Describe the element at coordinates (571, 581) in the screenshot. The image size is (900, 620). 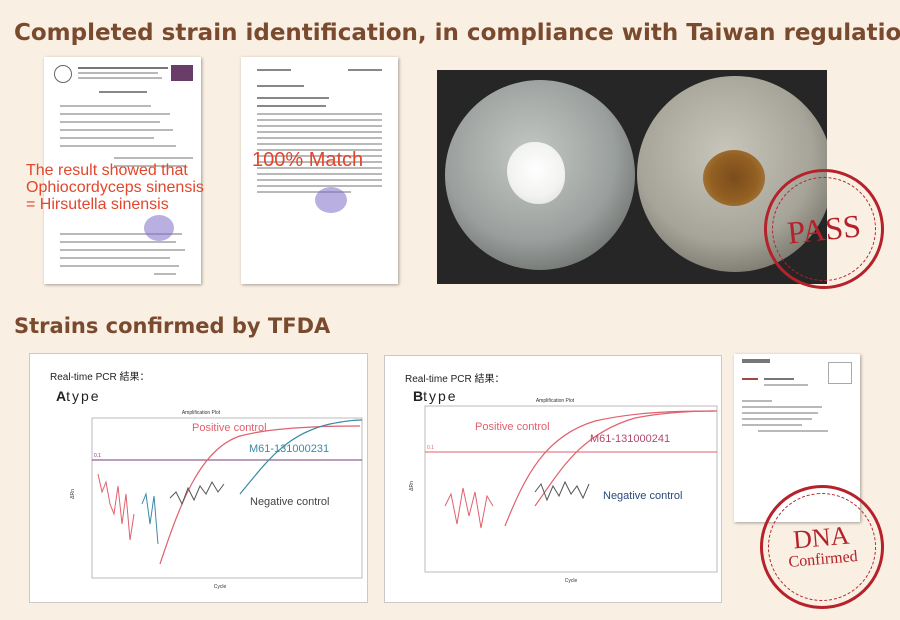
I see `x-axis-label-b: Cycle` at that location.